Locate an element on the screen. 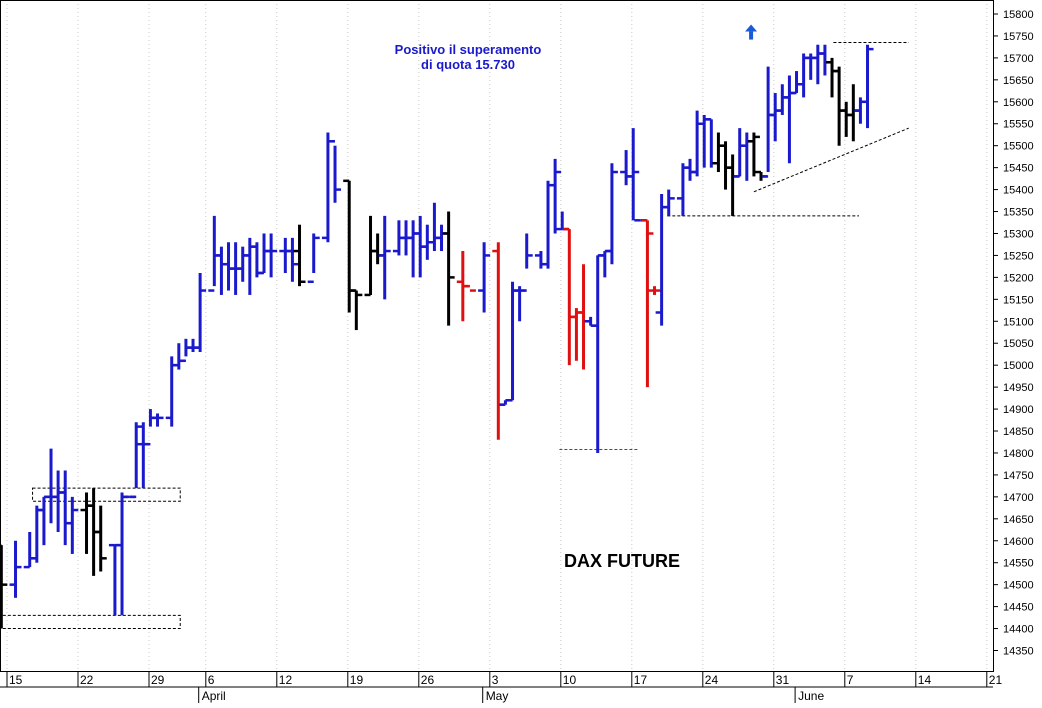  x-tick-label: 7 is located at coordinates (850, 680).